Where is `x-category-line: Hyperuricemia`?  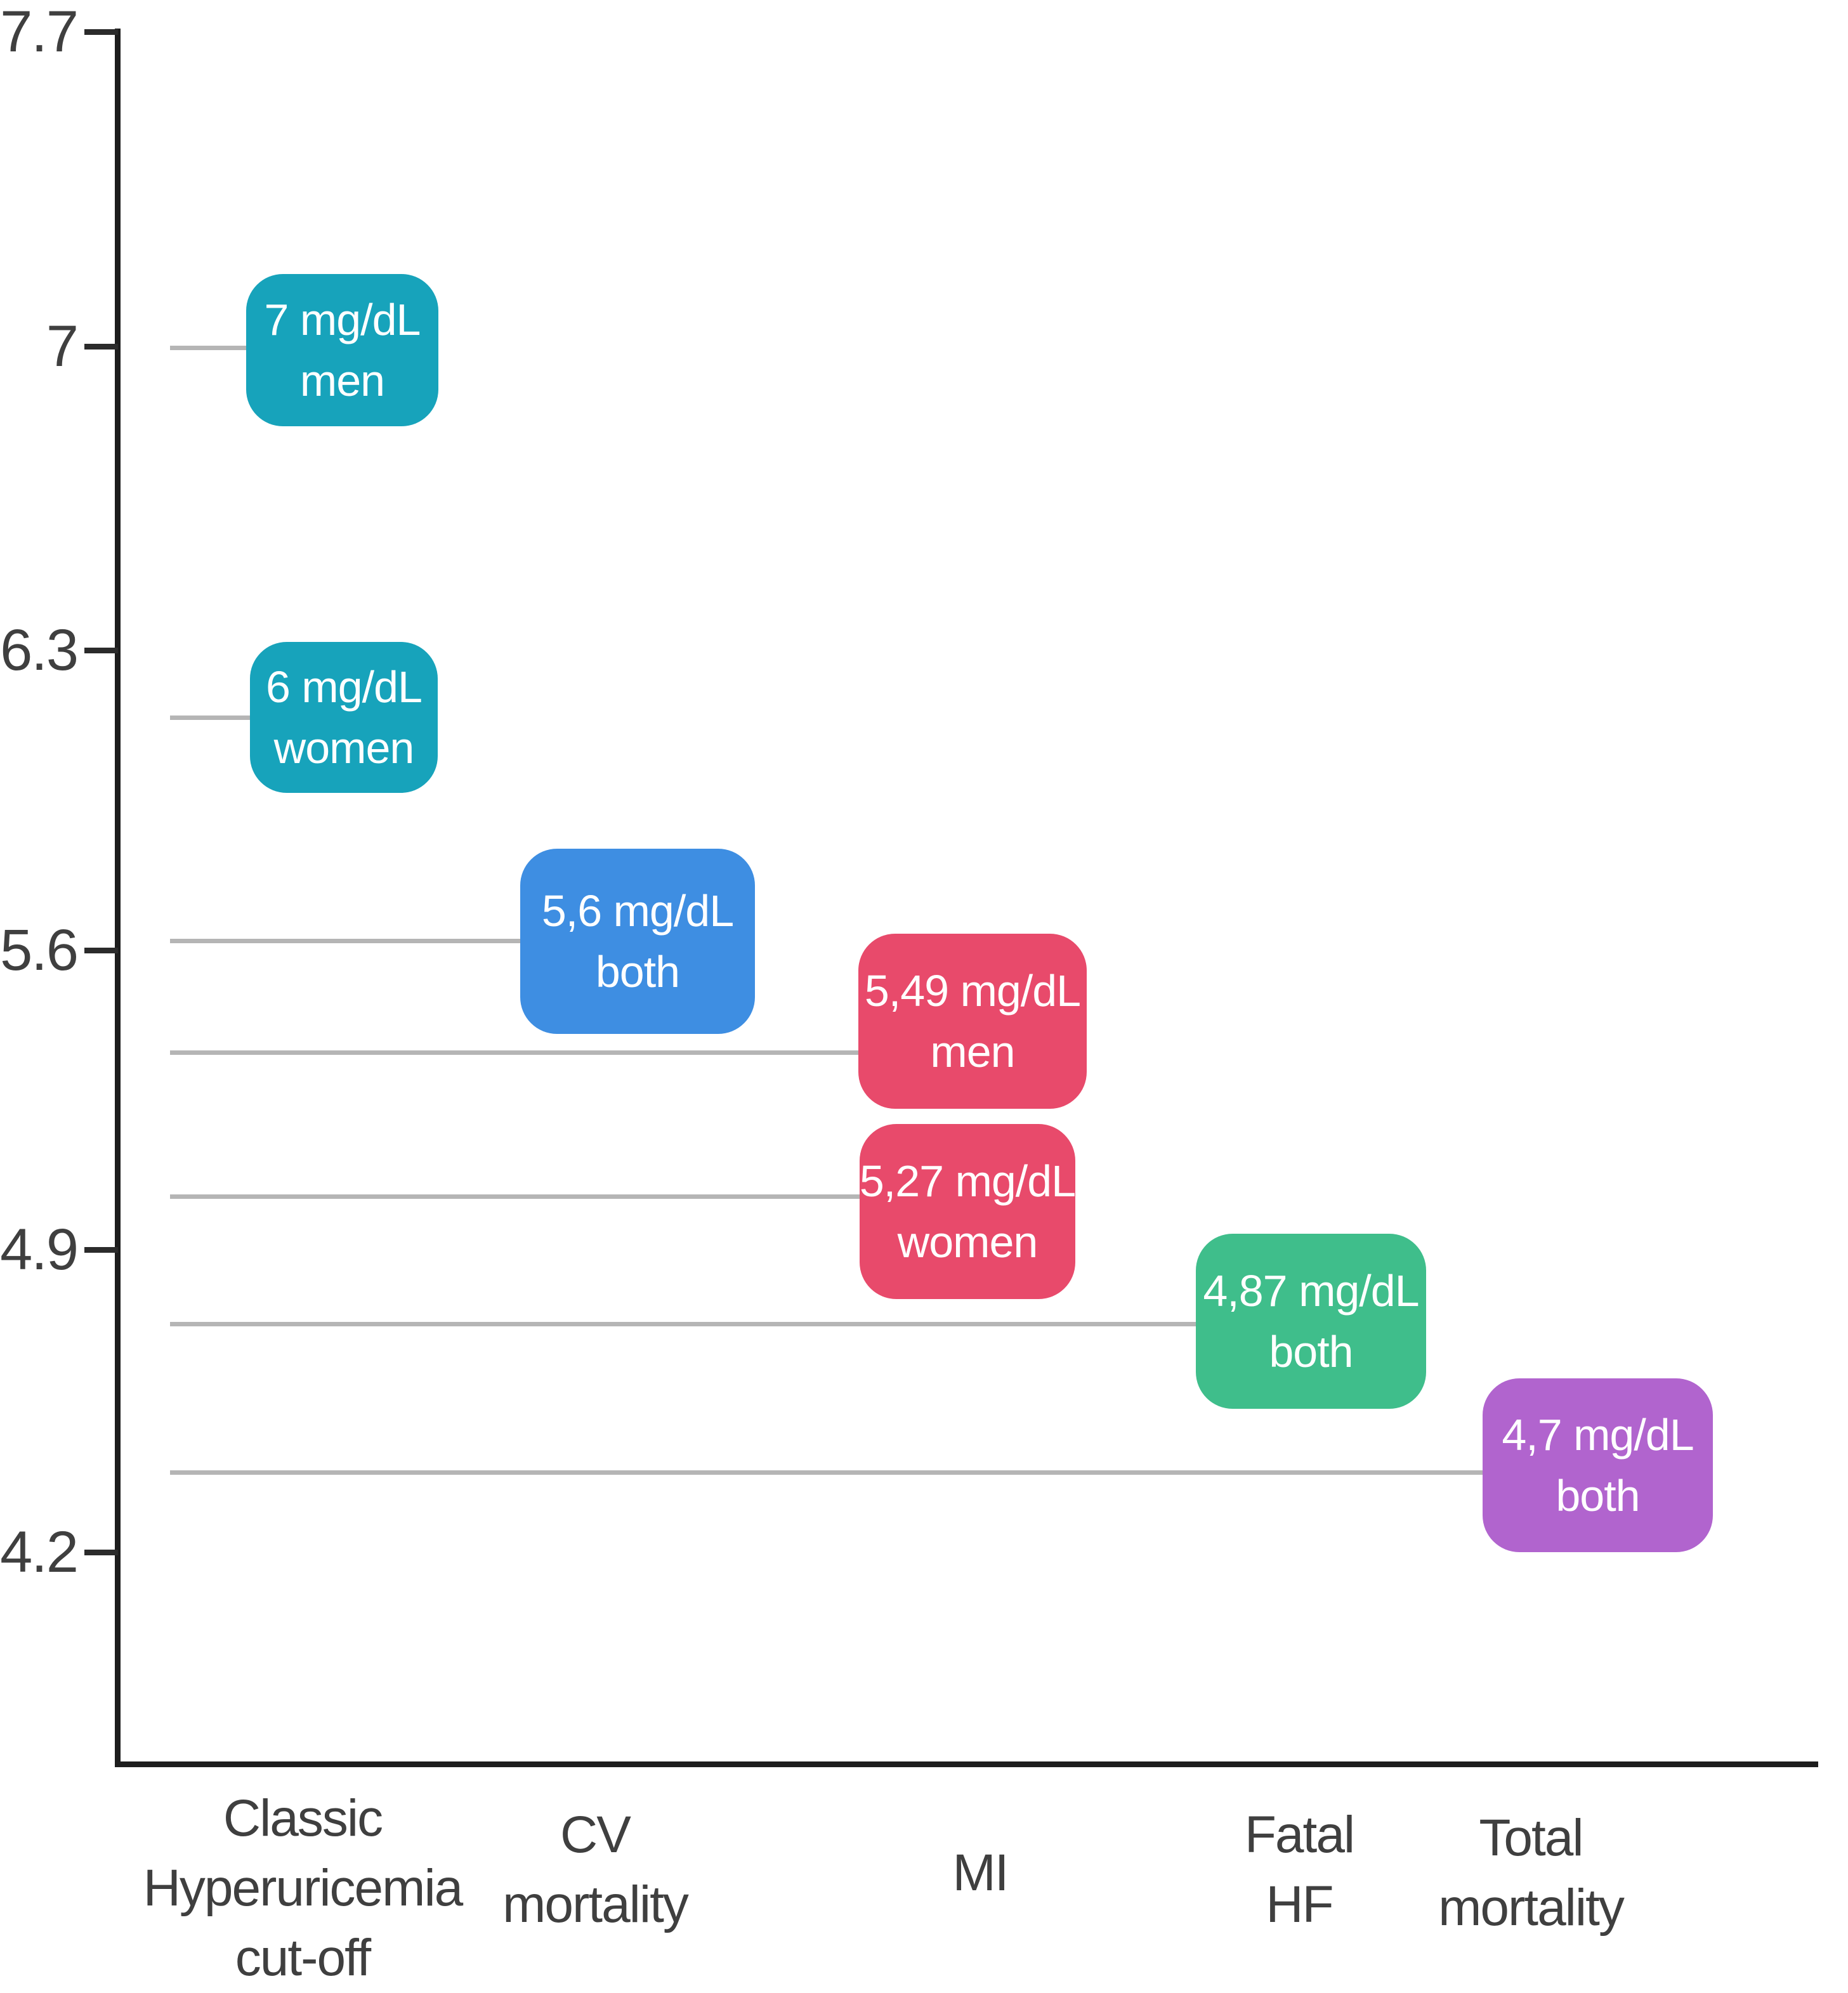 x-category-line: Hyperuricemia is located at coordinates (303, 1888).